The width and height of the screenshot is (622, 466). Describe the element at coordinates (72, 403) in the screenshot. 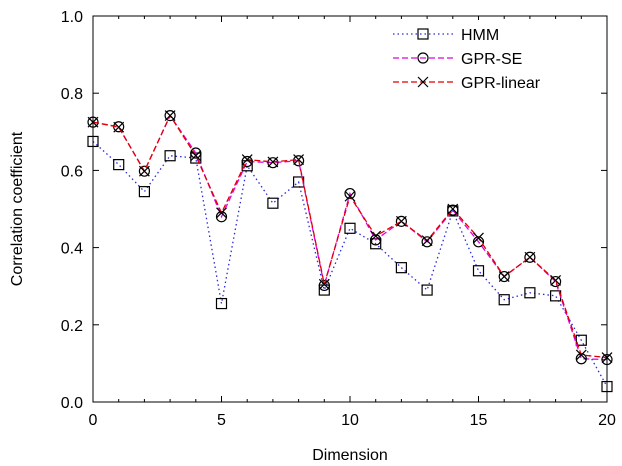

I see `y-tick-label: 0.0` at that location.